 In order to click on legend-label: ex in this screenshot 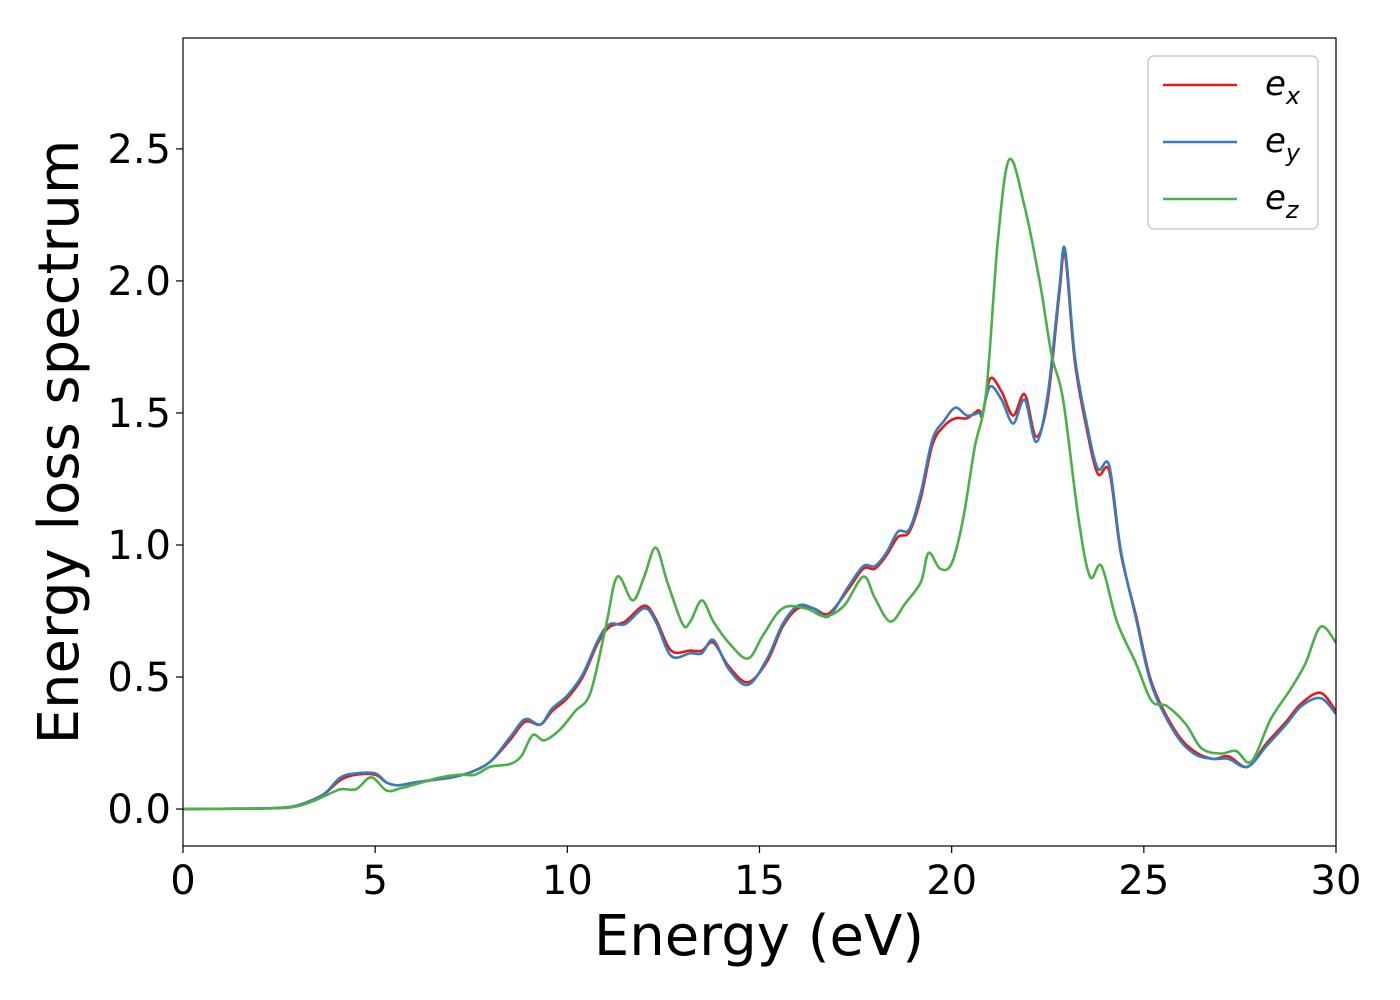, I will do `click(1283, 87)`.